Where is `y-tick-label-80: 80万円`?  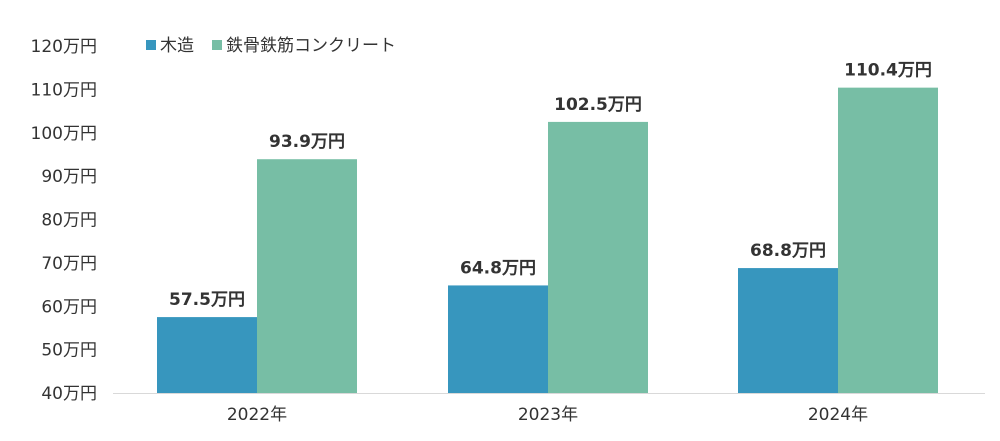
y-tick-label-80: 80万円 is located at coordinates (69, 221).